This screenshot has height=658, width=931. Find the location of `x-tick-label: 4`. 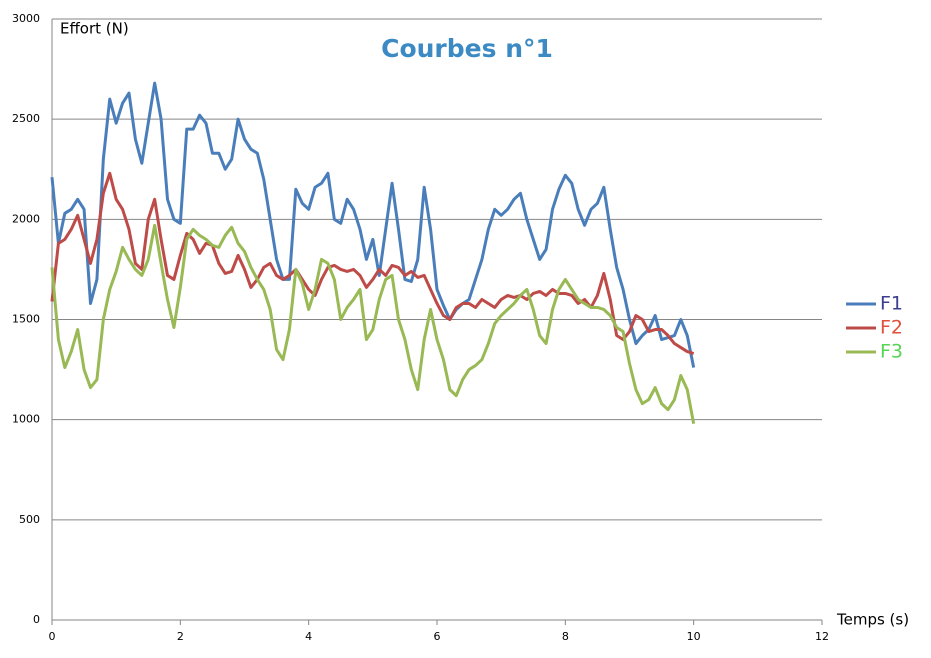

x-tick-label: 4 is located at coordinates (308, 636).